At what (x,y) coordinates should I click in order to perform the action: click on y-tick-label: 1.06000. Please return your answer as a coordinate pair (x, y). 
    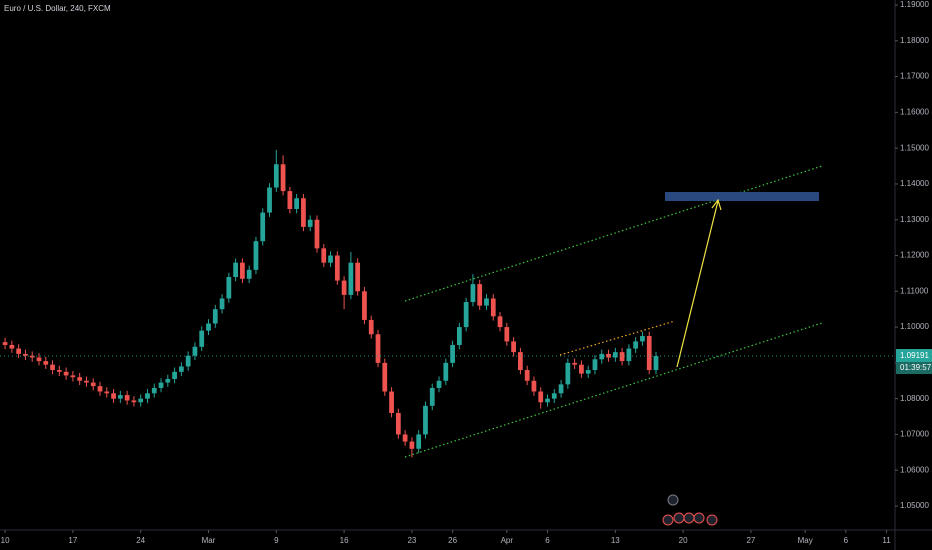
    Looking at the image, I should click on (914, 469).